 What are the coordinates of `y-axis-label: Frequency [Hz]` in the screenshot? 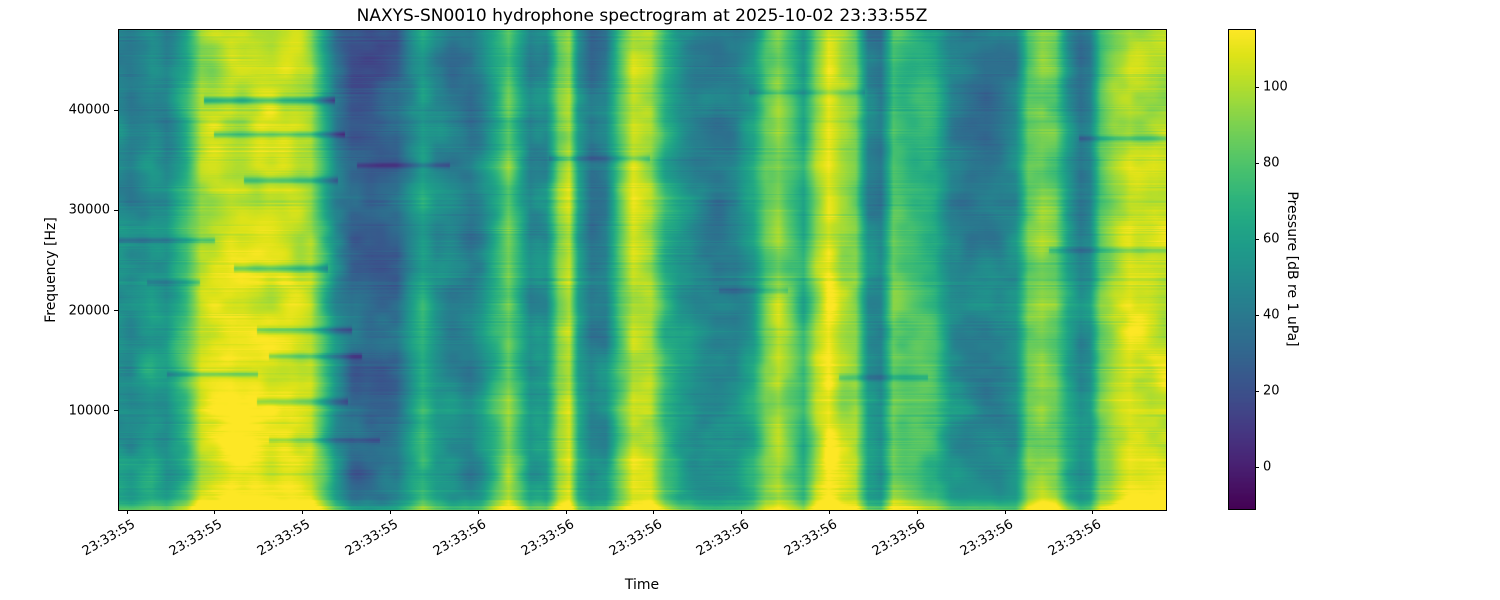 It's located at (51, 270).